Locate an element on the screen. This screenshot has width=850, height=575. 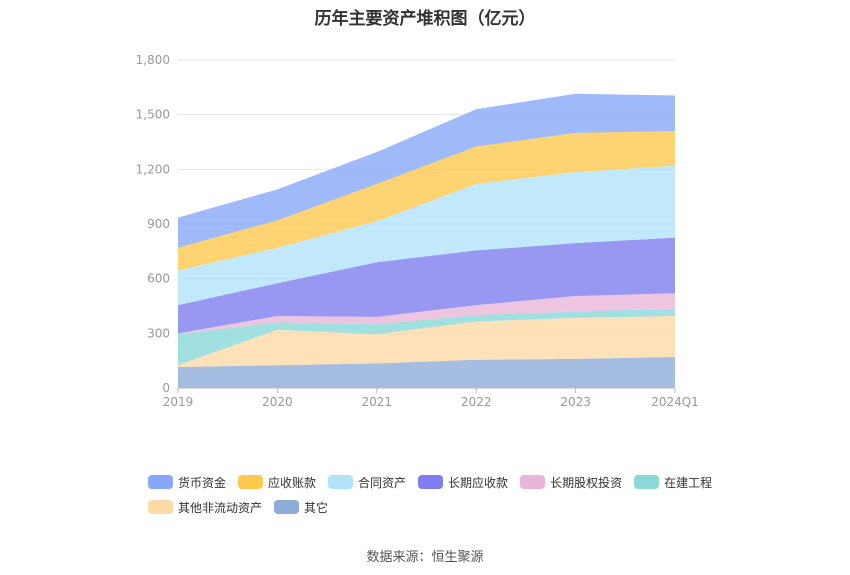
x-tick-label: 2022 is located at coordinates (476, 402).